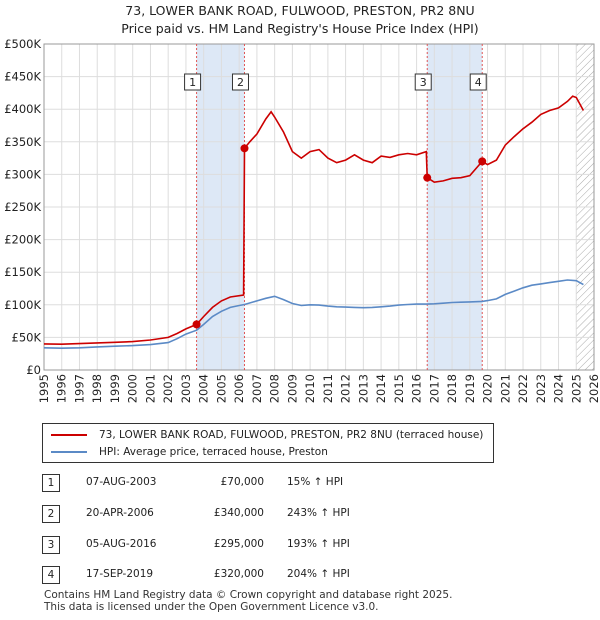  Describe the element at coordinates (318, 544) in the screenshot. I see `transaction-hpi-change: 193% ↑ HPI` at that location.